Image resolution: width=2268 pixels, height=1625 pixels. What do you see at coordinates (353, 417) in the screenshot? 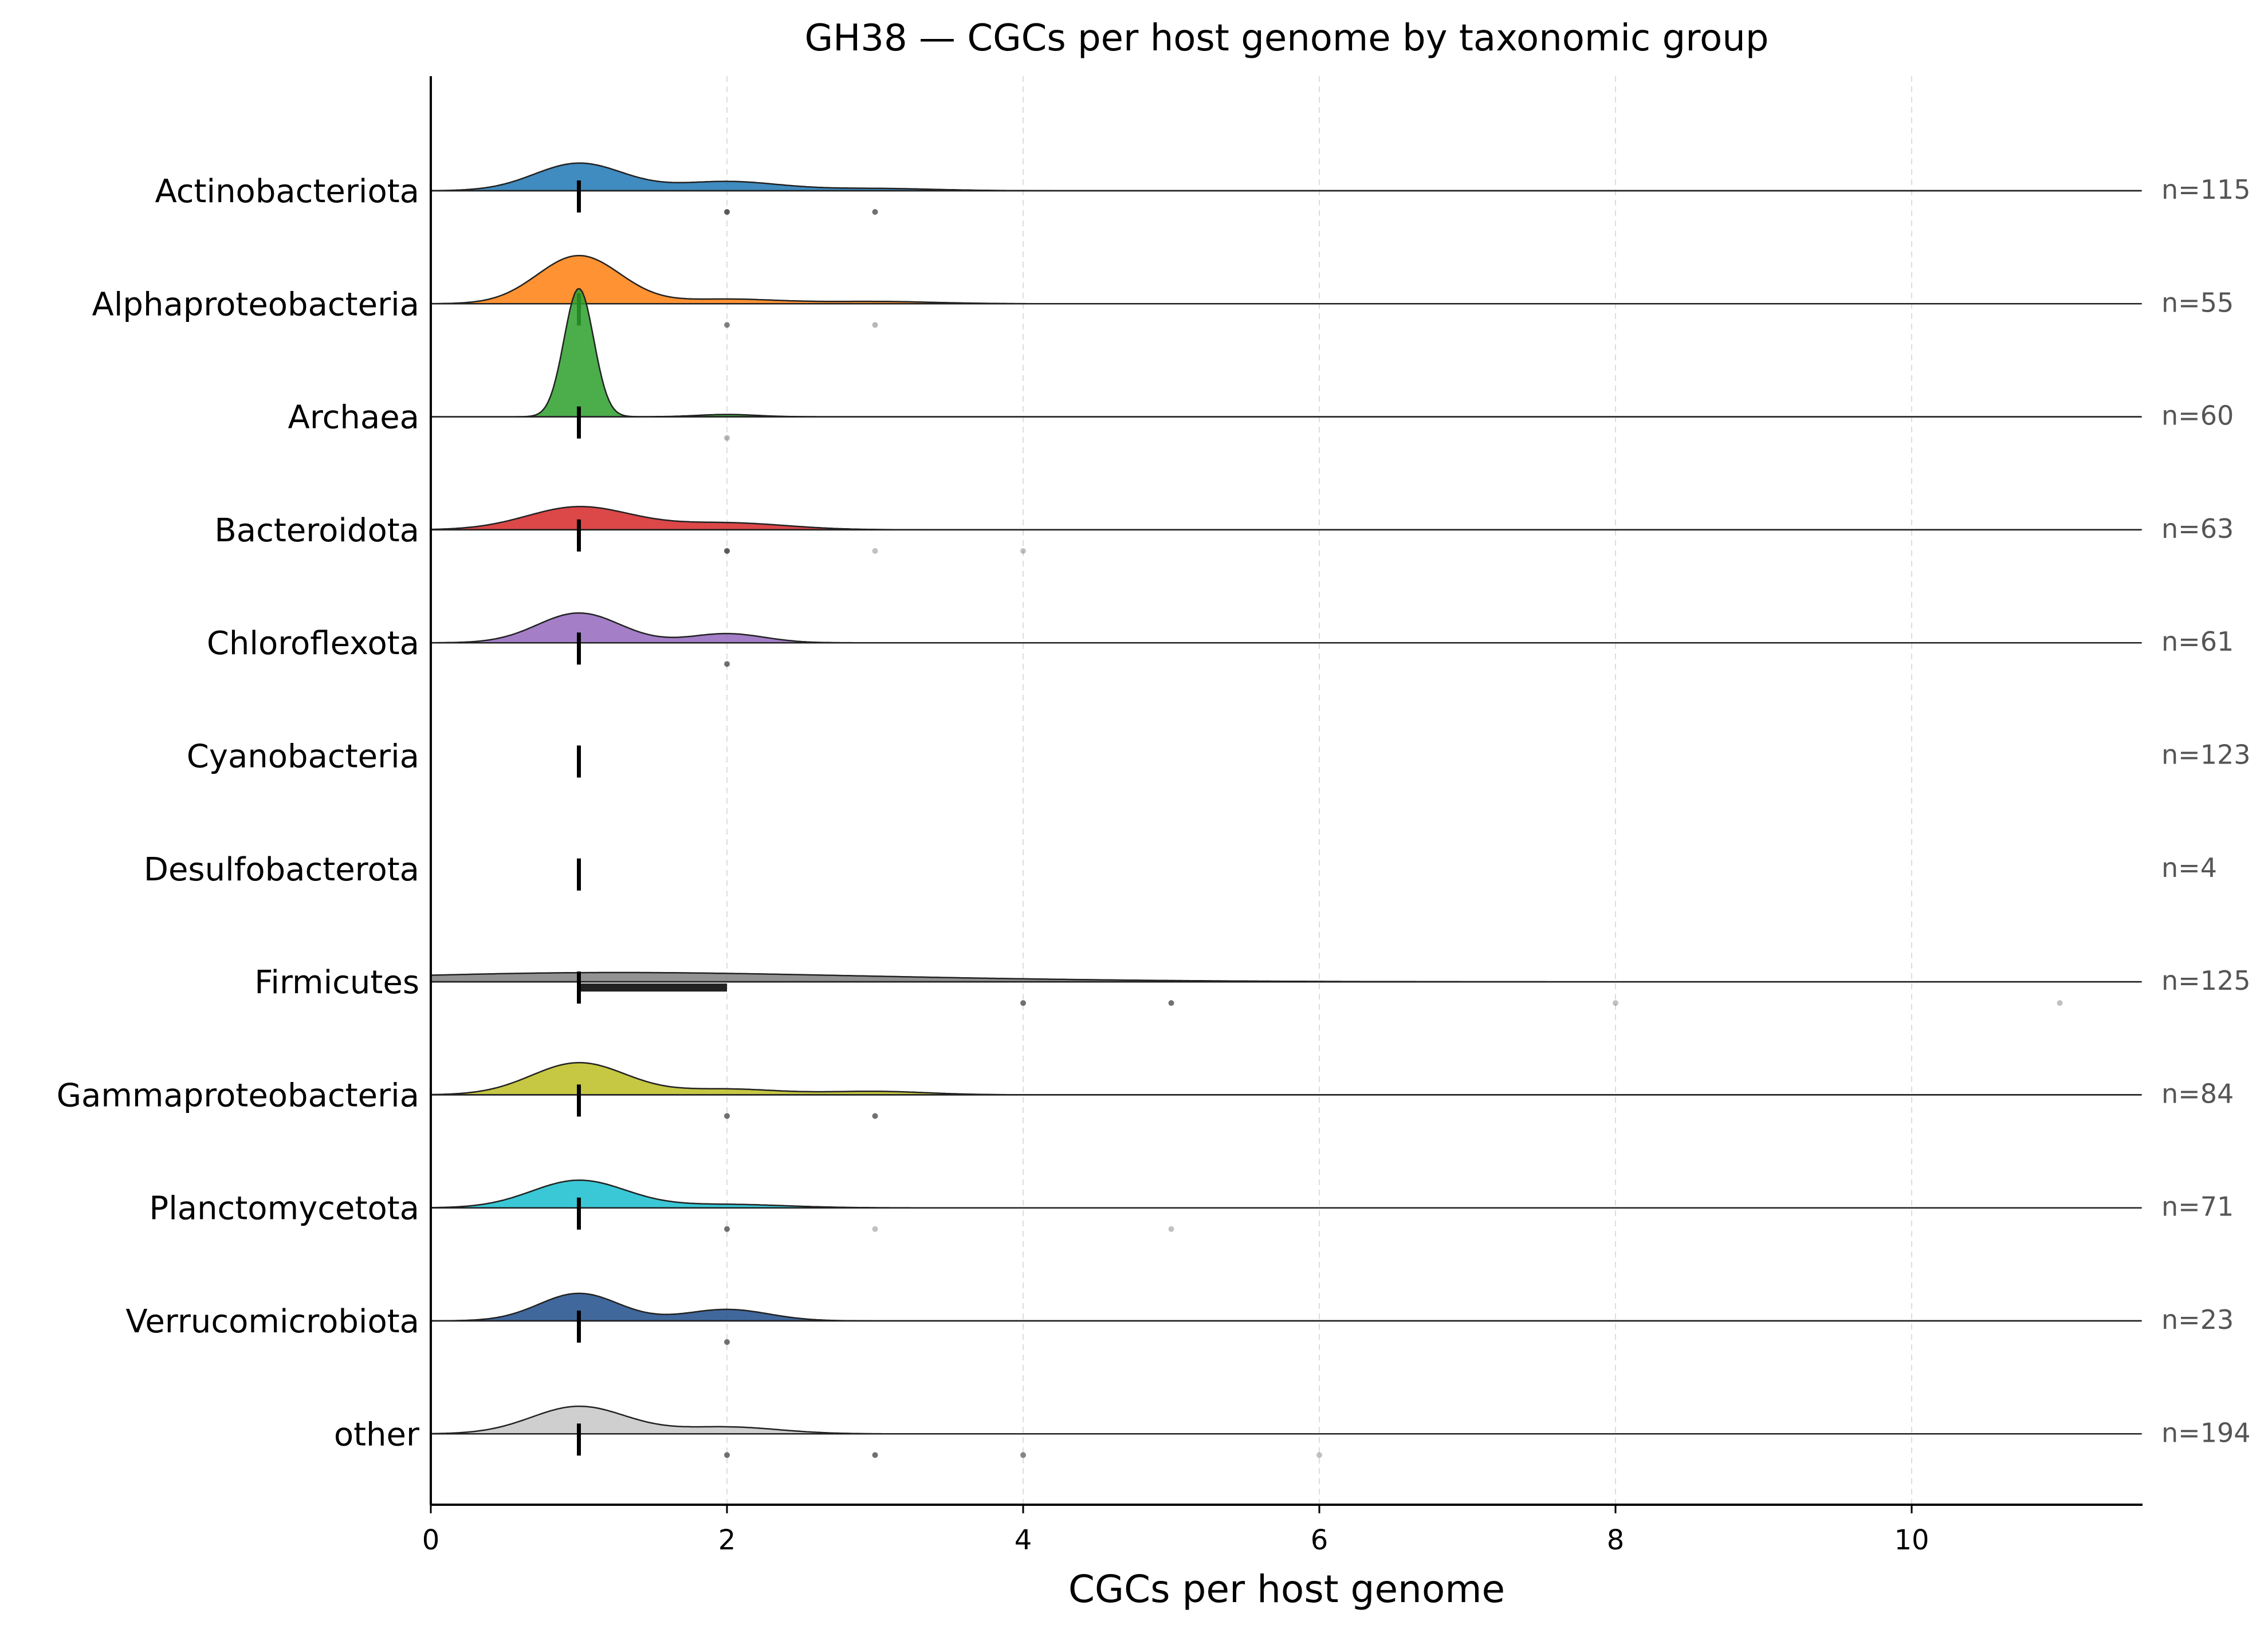
I see `category-label: Archaea` at bounding box center [353, 417].